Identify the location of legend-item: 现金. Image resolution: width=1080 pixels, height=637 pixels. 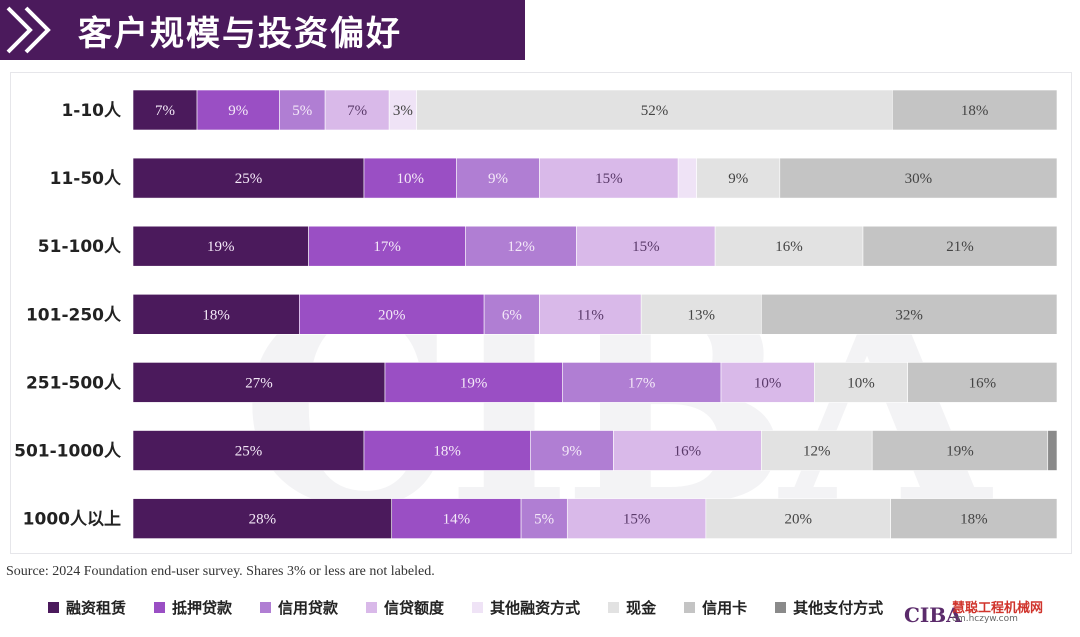
(632, 607).